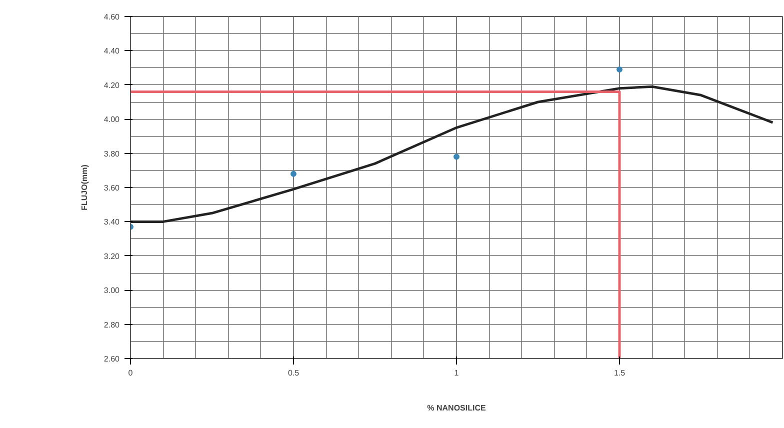 Image resolution: width=784 pixels, height=428 pixels. I want to click on x-tick-label: 0.5, so click(294, 373).